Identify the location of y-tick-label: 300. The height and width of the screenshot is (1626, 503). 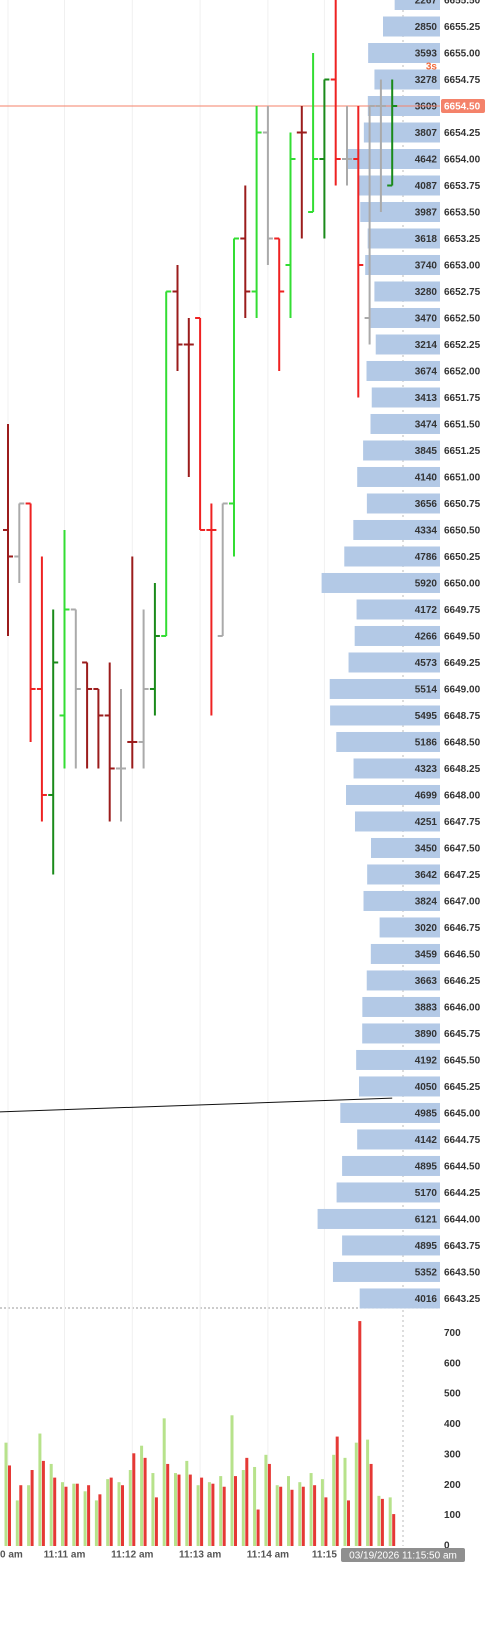
(452, 1454).